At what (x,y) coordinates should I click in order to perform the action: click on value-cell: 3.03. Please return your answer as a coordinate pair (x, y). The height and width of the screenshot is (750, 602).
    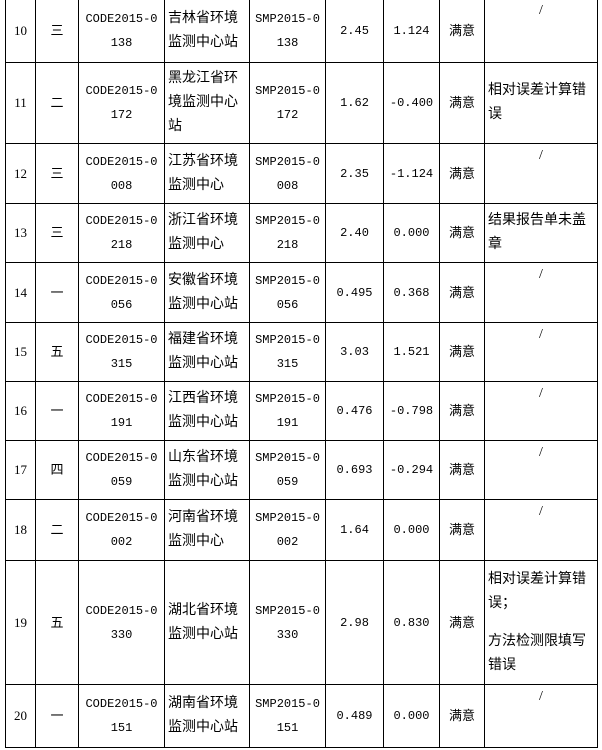
    Looking at the image, I should click on (354, 352).